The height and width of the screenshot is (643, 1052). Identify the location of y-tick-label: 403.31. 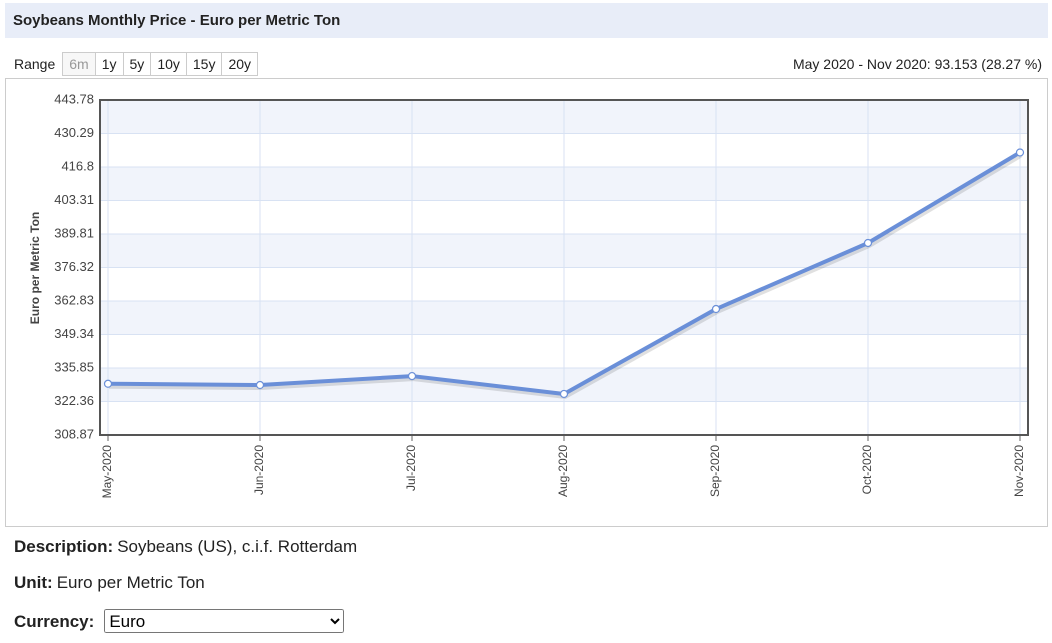
(74, 199).